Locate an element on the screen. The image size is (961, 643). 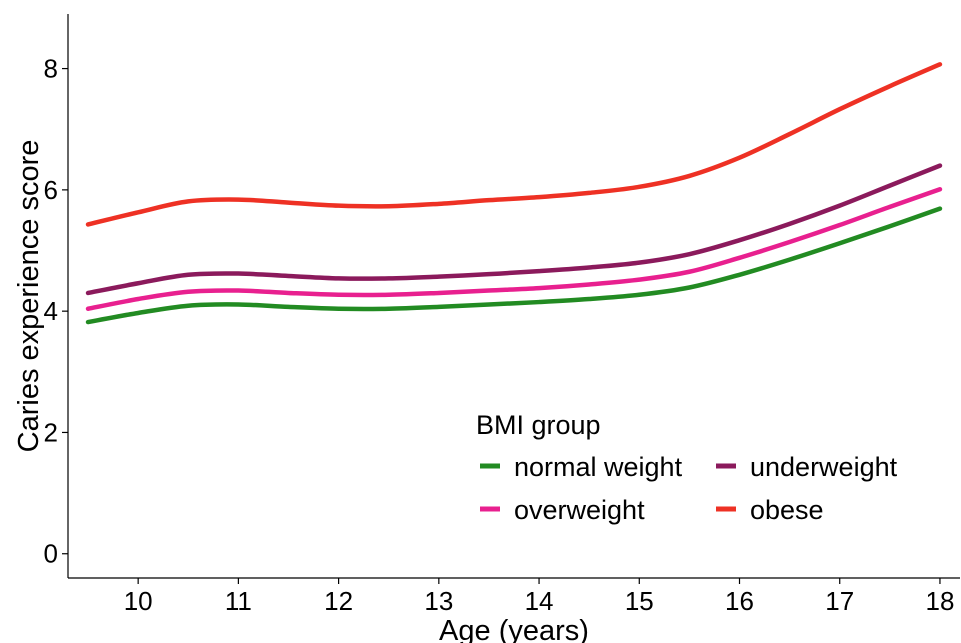
x-tick-label: 13 is located at coordinates (438, 601).